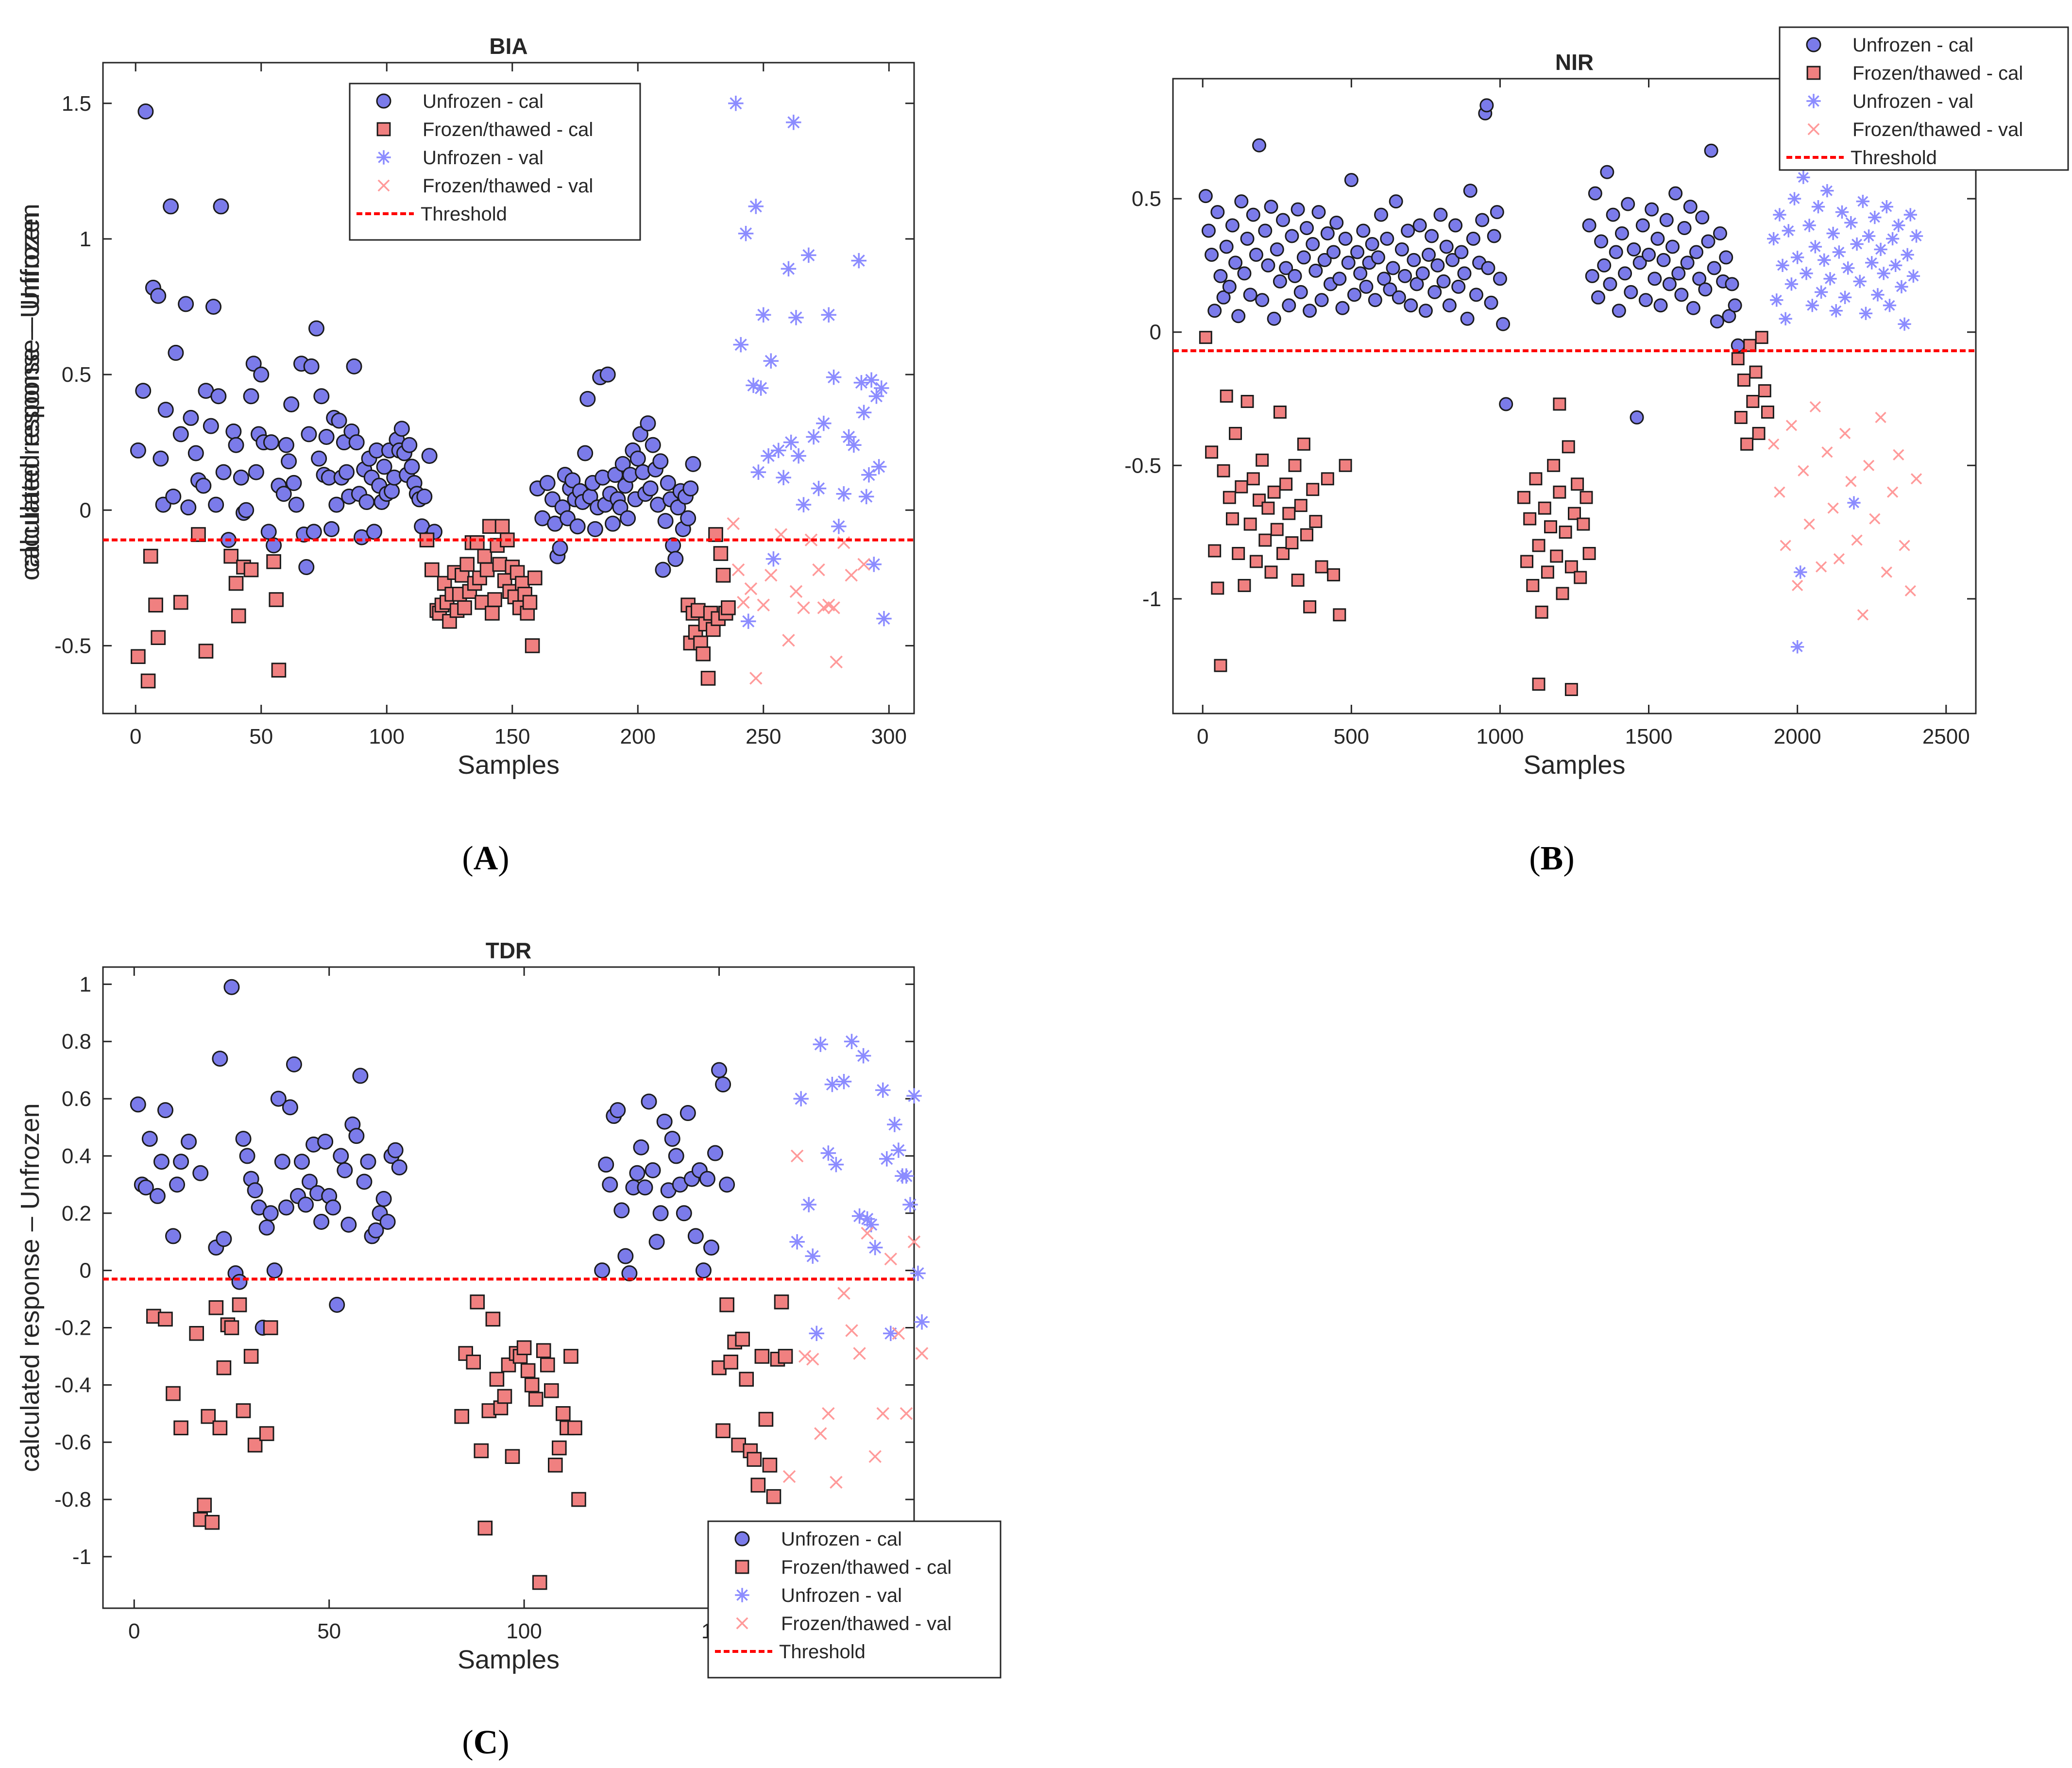 Image resolution: width=2072 pixels, height=1768 pixels. Describe the element at coordinates (76, 1099) in the screenshot. I see `y-tick-label: 0.6` at that location.